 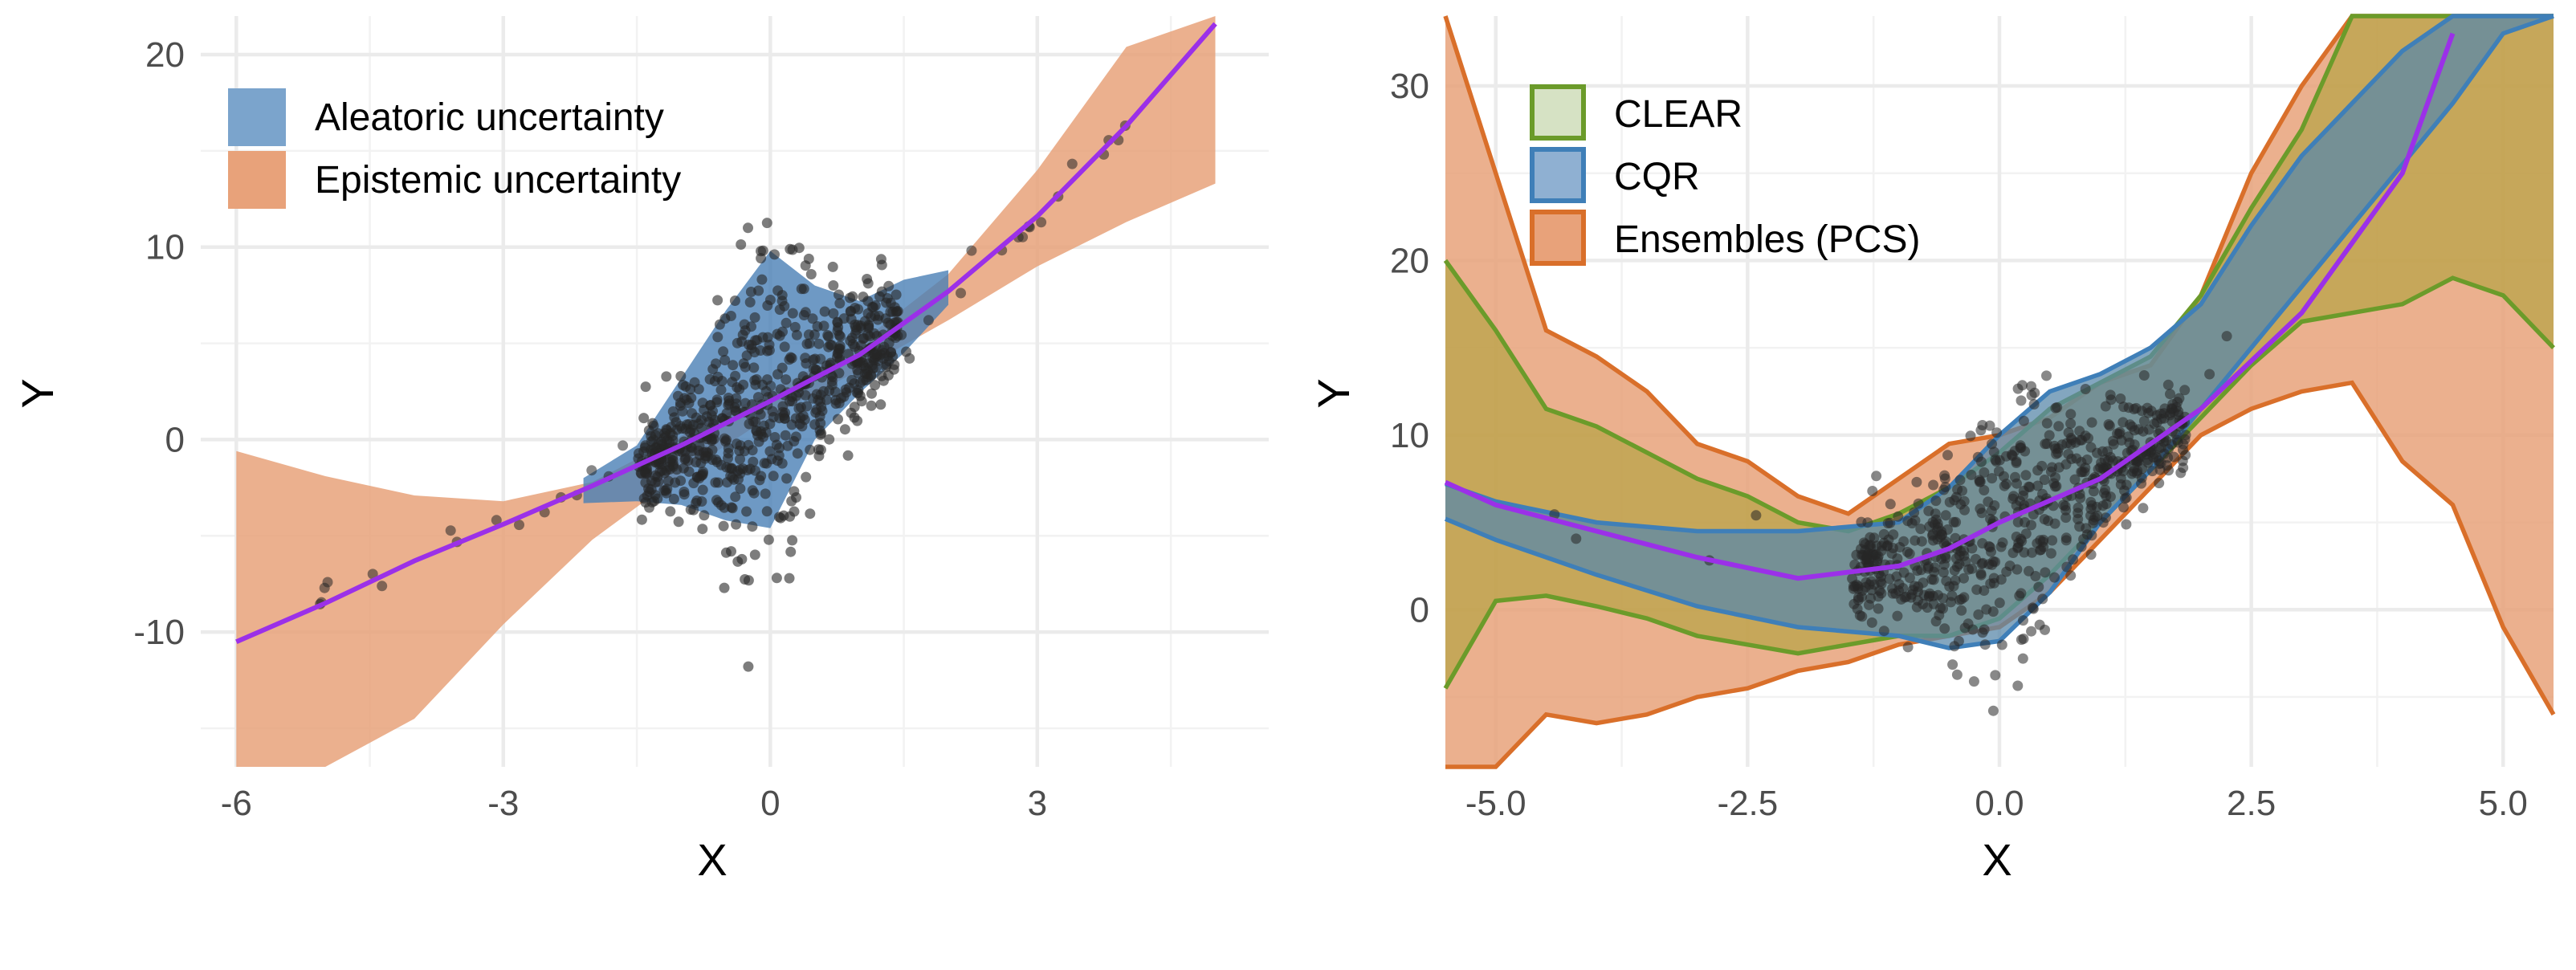 I want to click on legend-key-clear, so click(x=1558, y=113).